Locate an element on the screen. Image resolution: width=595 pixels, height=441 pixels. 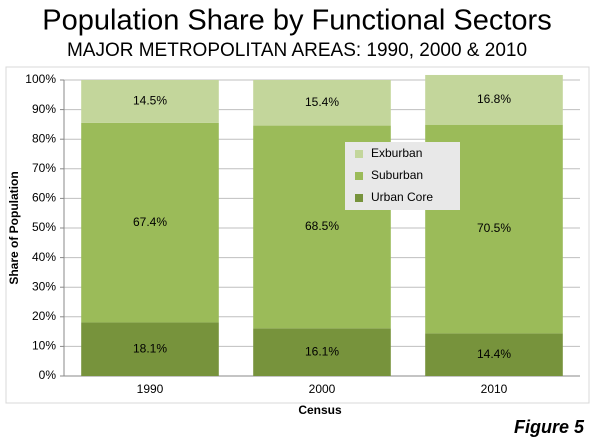
y-tick-label: 0% is located at coordinates (48, 375).